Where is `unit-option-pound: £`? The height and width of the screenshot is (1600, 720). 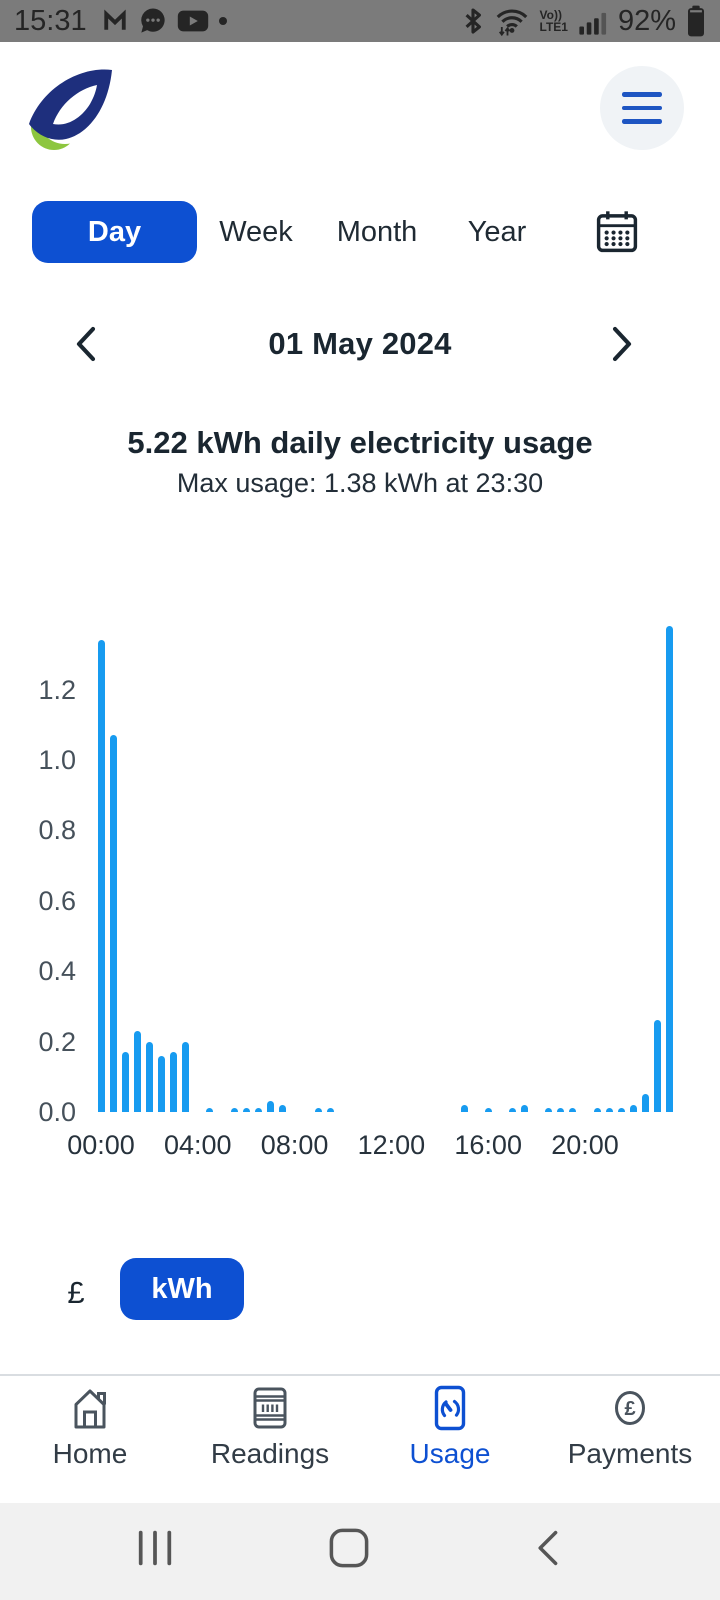 unit-option-pound: £ is located at coordinates (76, 1292).